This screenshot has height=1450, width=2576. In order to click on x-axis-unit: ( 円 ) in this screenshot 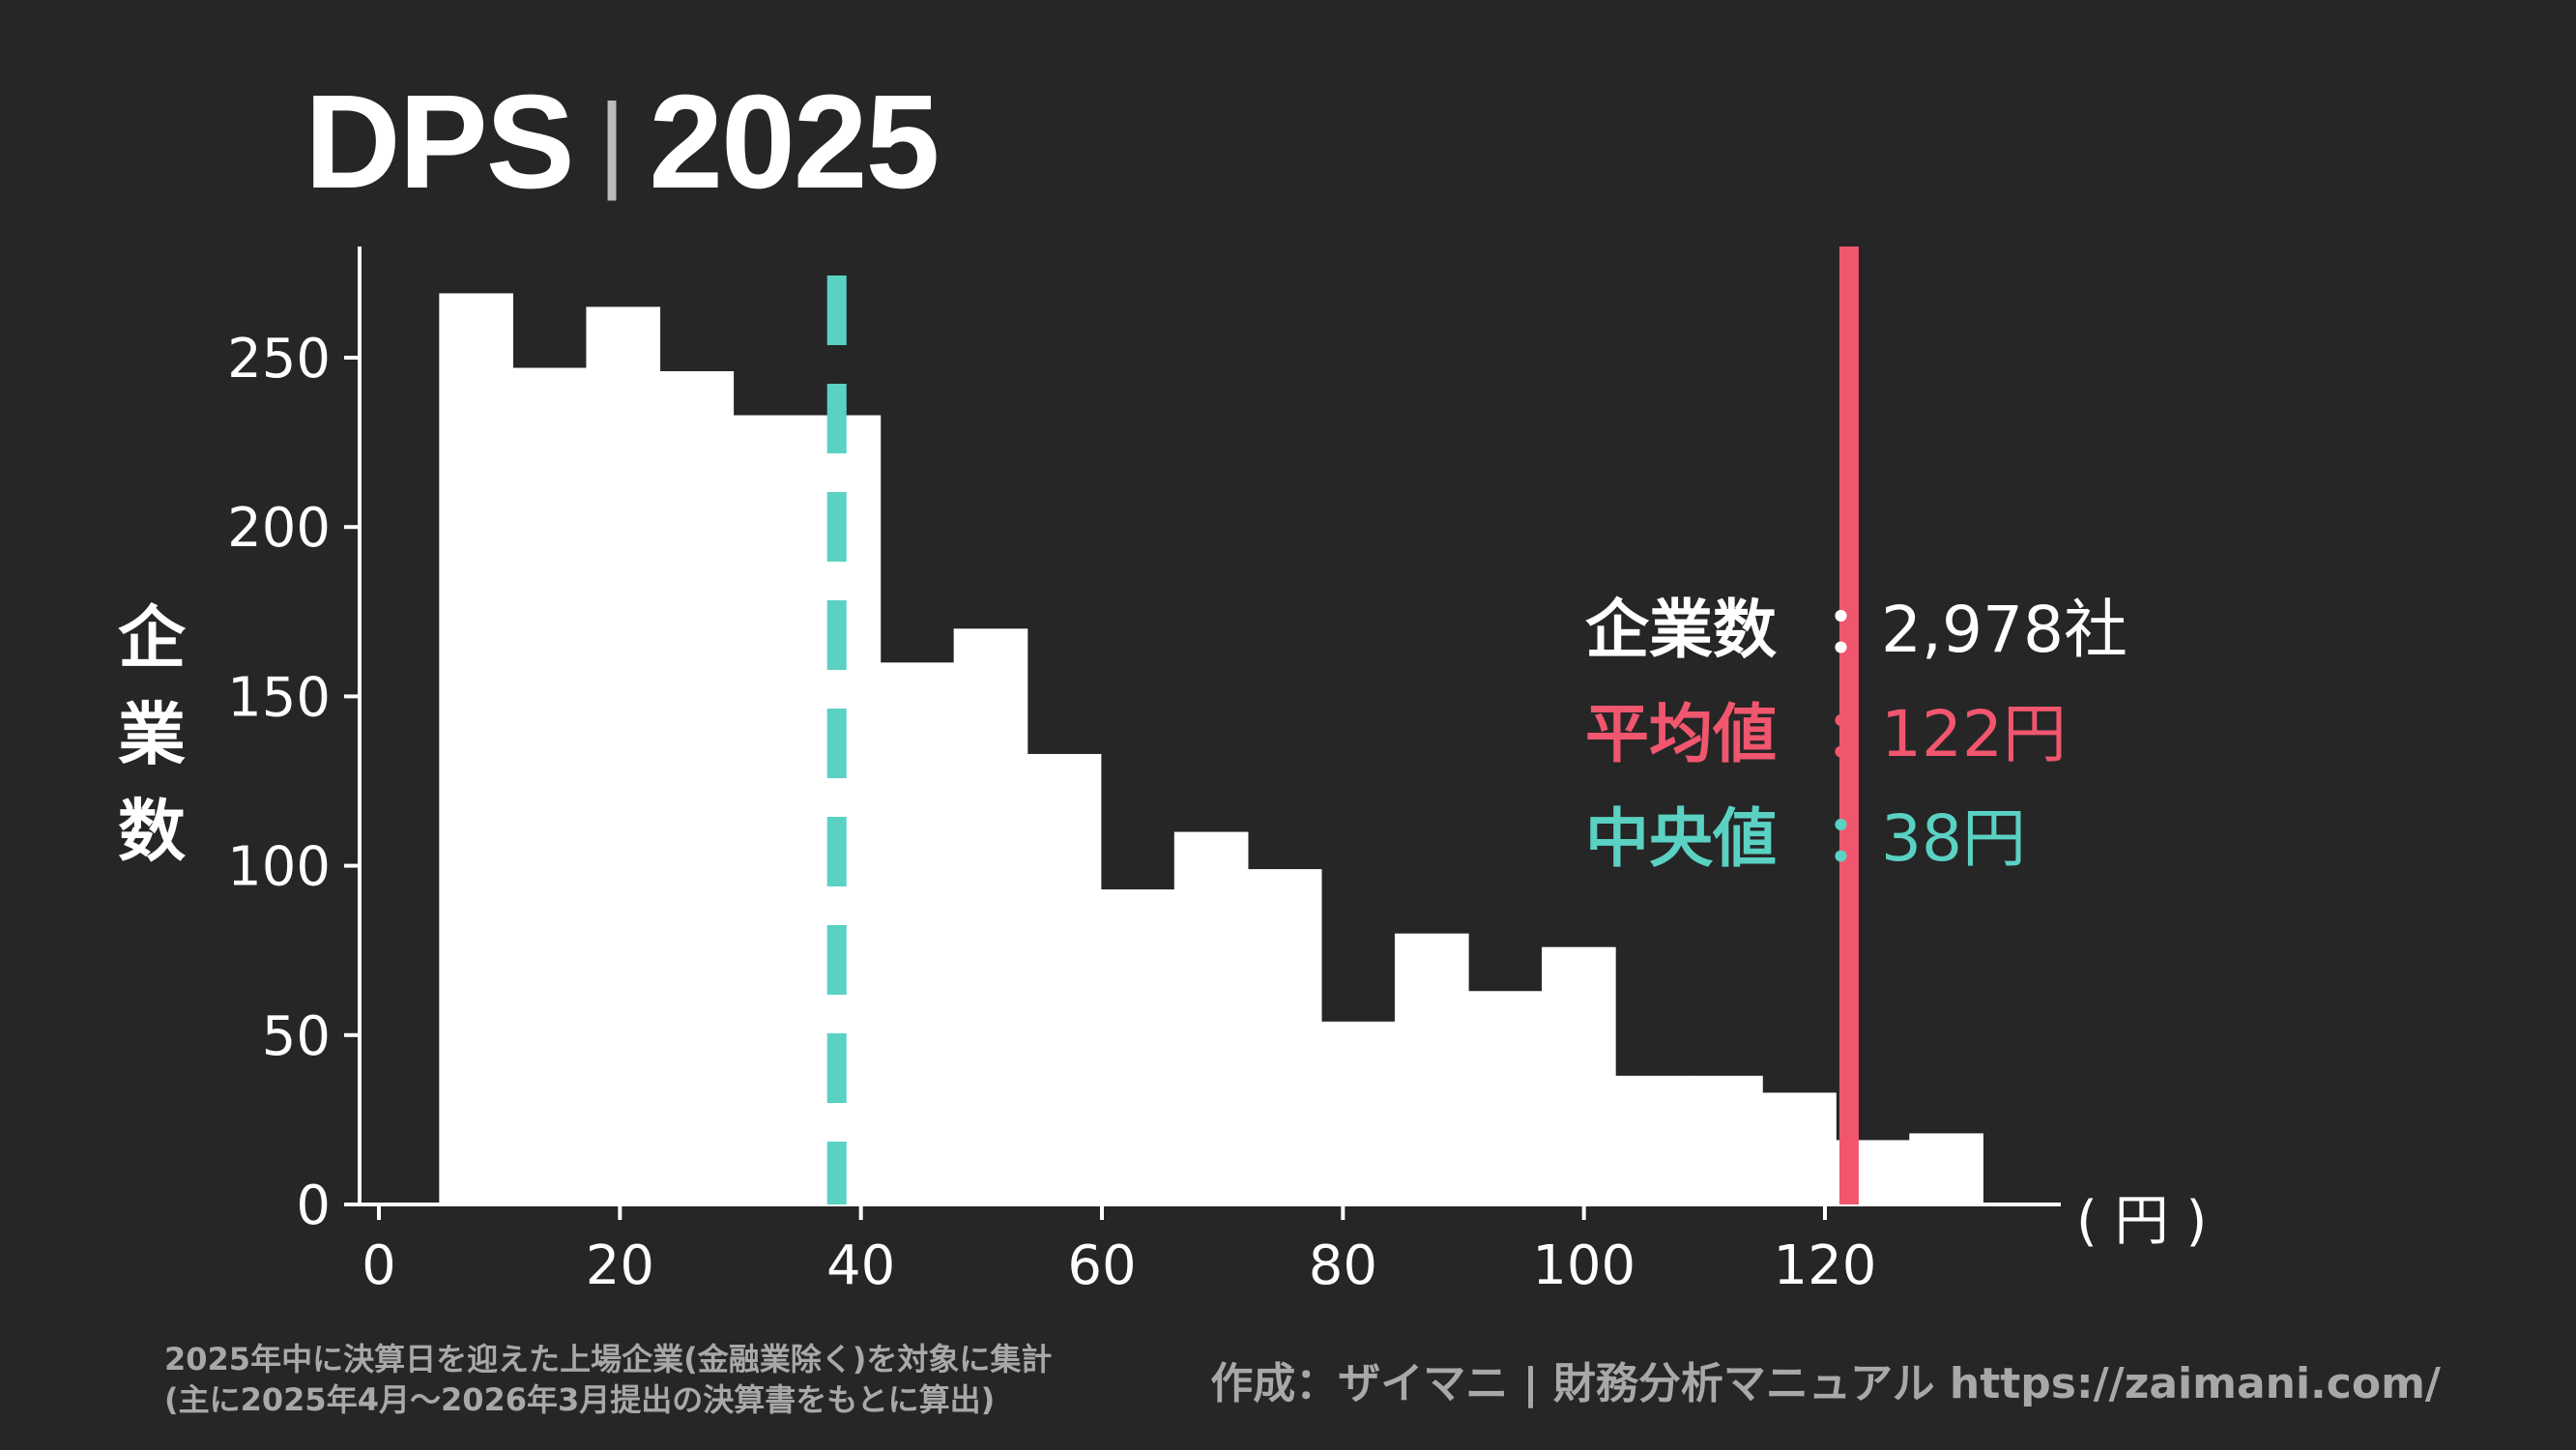, I will do `click(2142, 1222)`.